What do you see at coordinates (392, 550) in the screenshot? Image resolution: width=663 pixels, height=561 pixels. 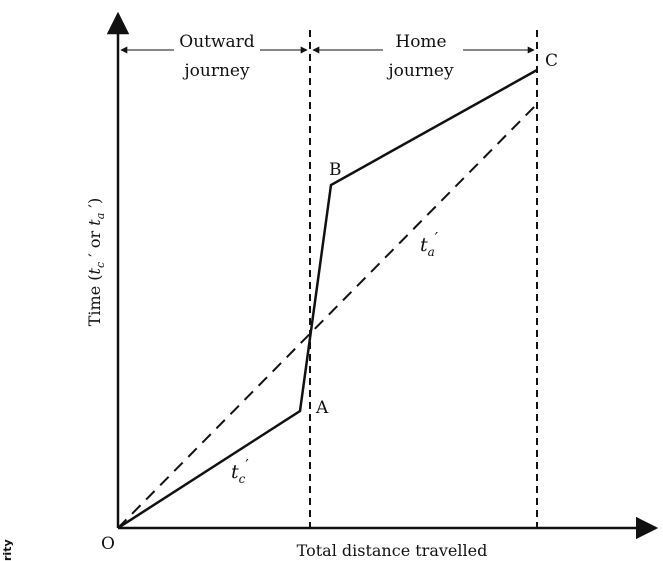 I see `x-axis-label: Total distance travelled` at bounding box center [392, 550].